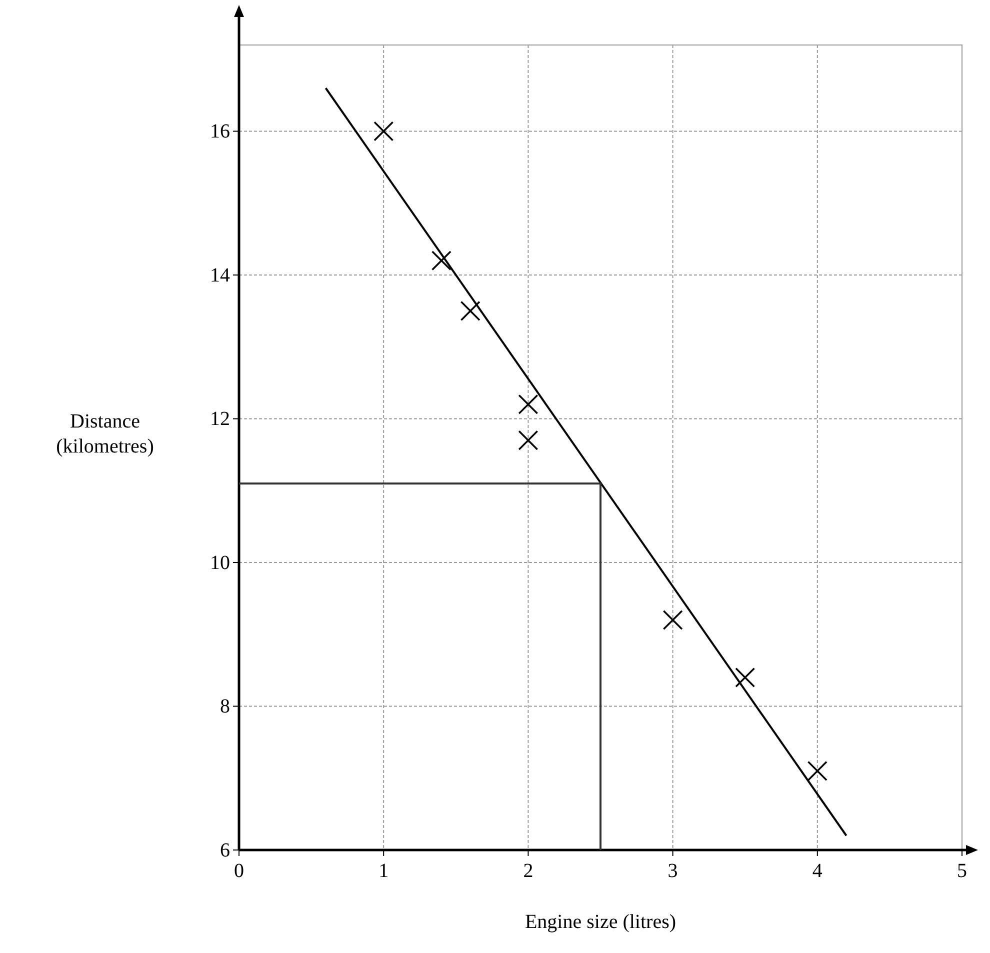  I want to click on y-tick-label: 12, so click(220, 419).